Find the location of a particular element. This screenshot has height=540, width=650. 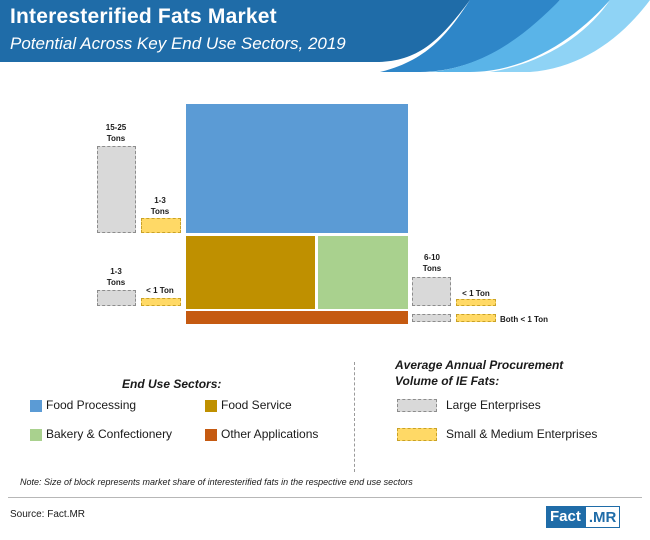

block-other-applications is located at coordinates (297, 317).